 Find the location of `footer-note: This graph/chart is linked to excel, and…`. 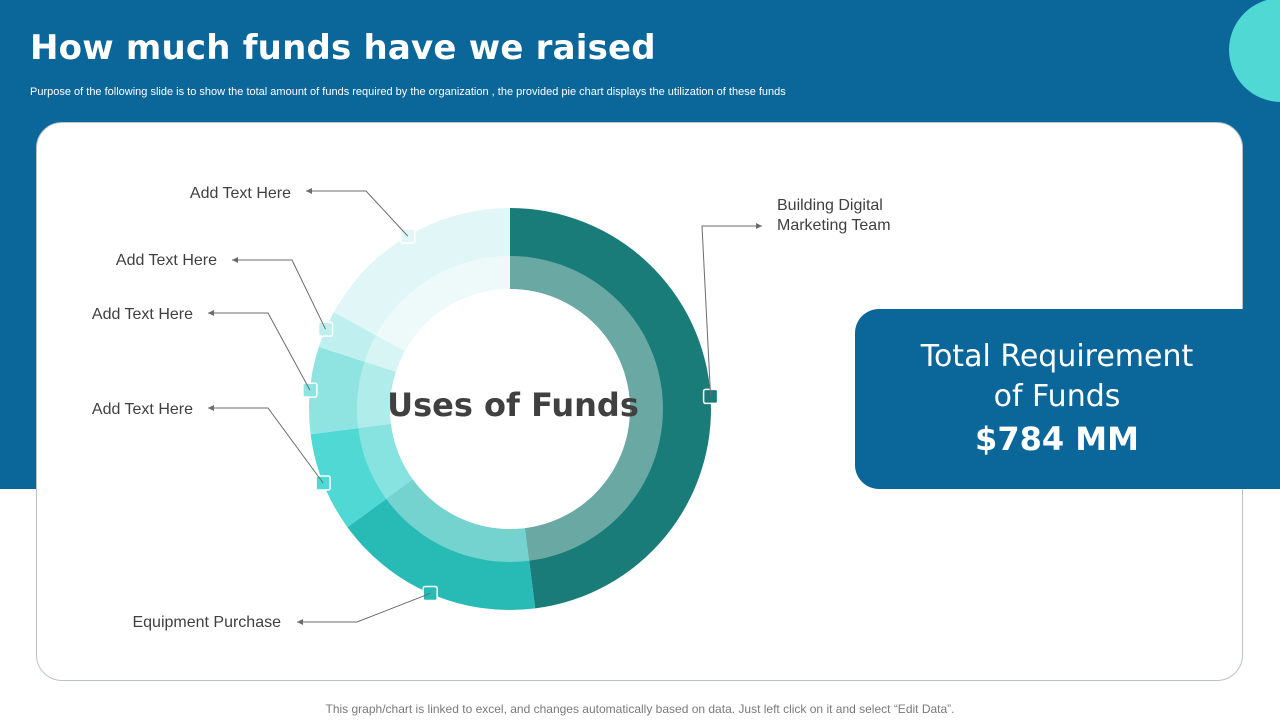

footer-note: This graph/chart is linked to excel, and… is located at coordinates (640, 709).